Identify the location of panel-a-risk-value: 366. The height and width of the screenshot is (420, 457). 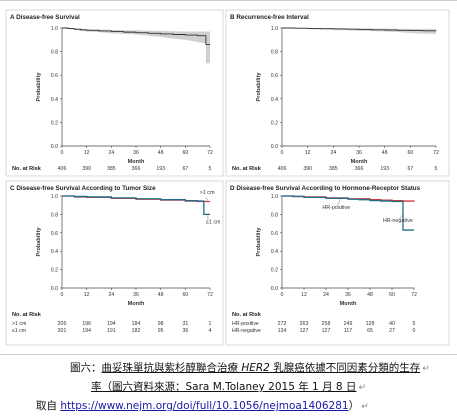
(136, 169).